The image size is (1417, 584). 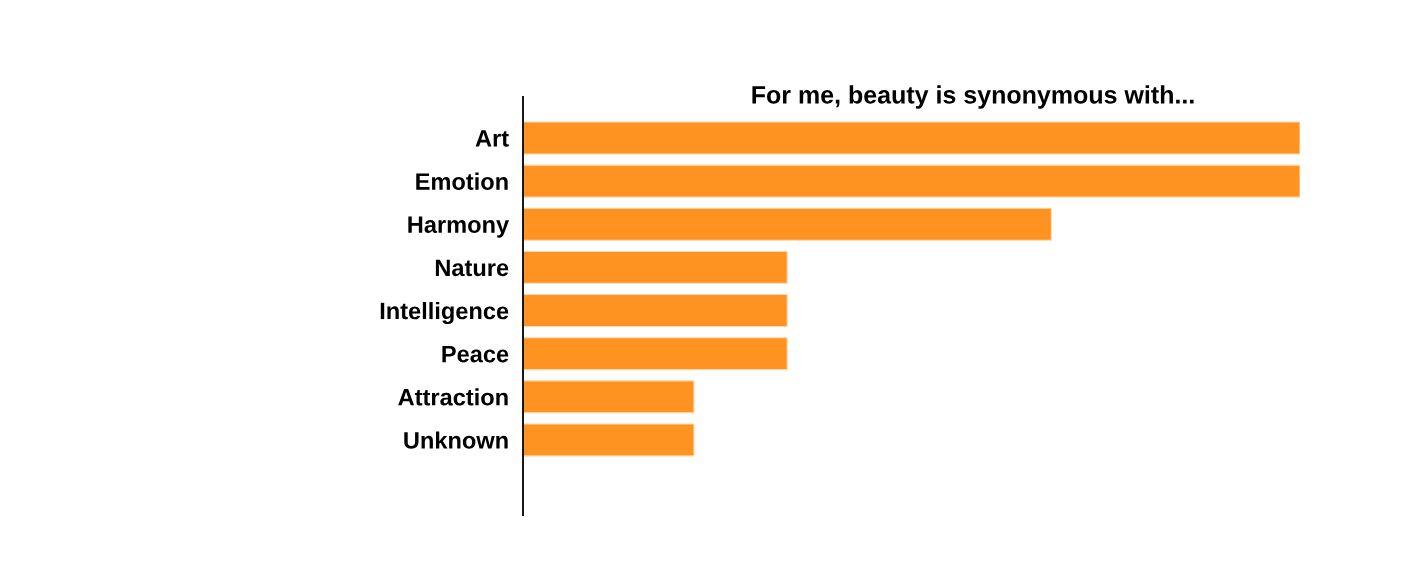 I want to click on y-tick-label: Intelligence, so click(x=444, y=313).